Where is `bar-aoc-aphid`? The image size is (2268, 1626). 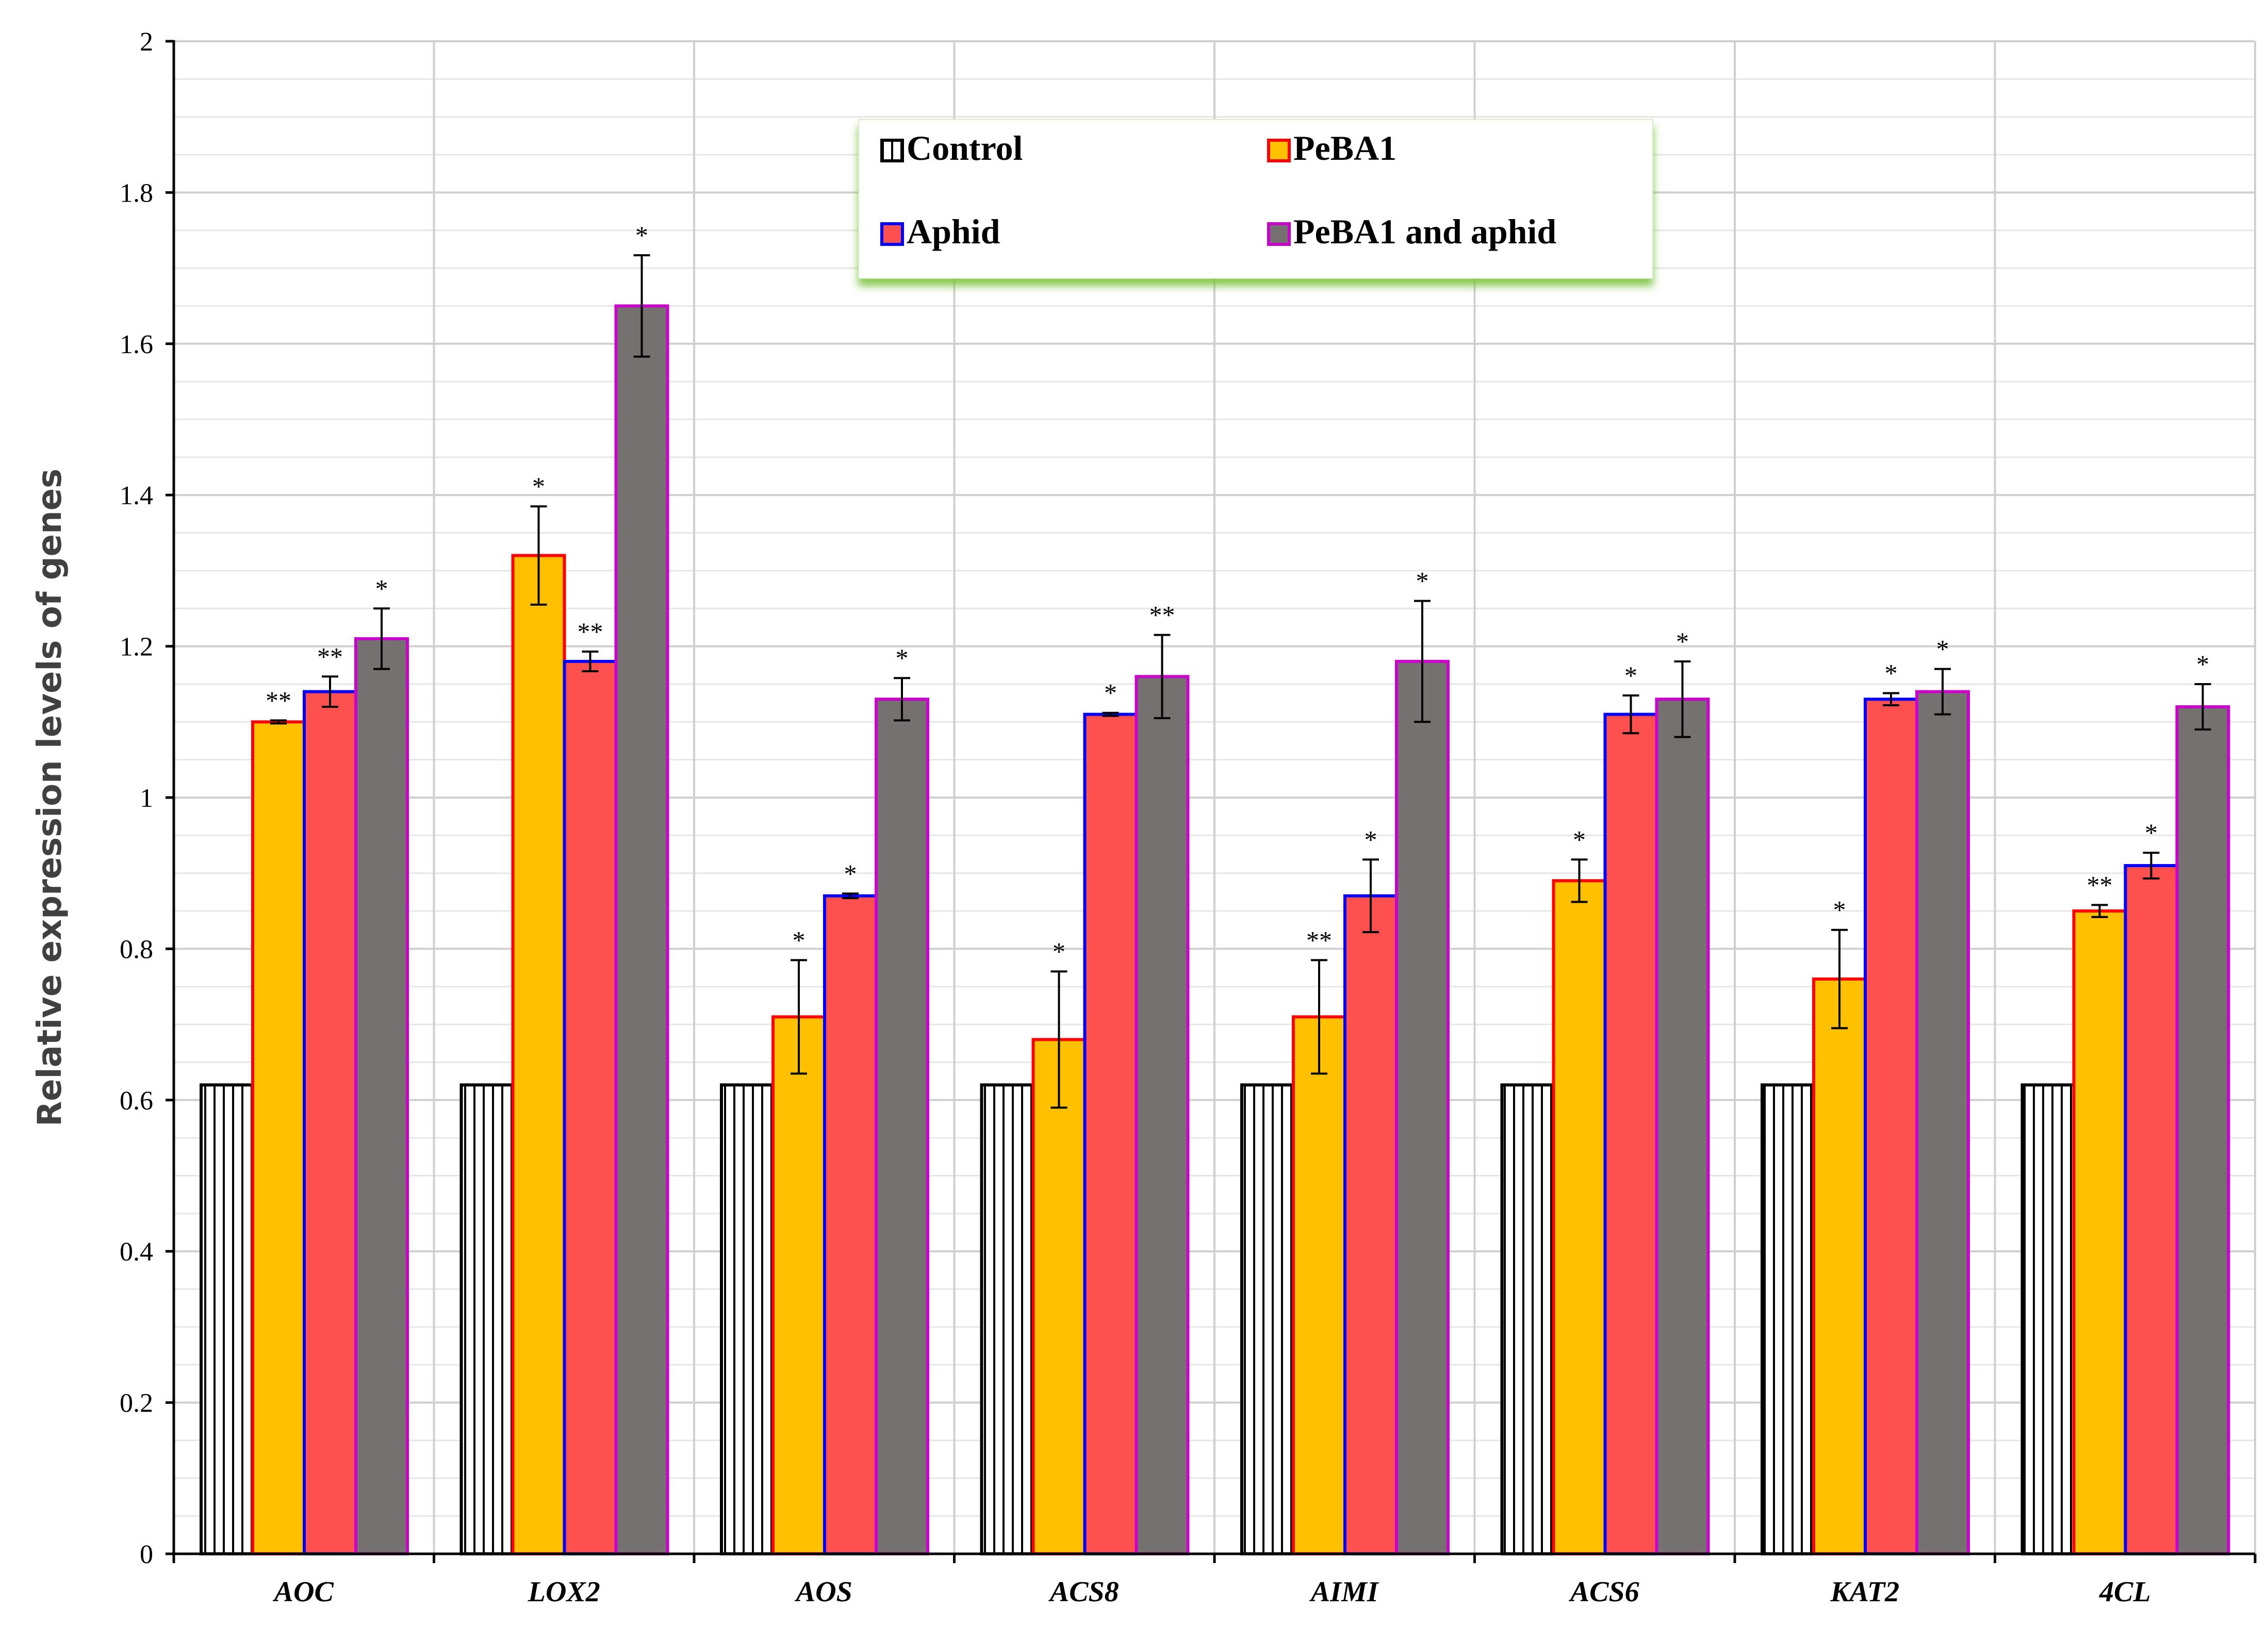
bar-aoc-aphid is located at coordinates (330, 1122).